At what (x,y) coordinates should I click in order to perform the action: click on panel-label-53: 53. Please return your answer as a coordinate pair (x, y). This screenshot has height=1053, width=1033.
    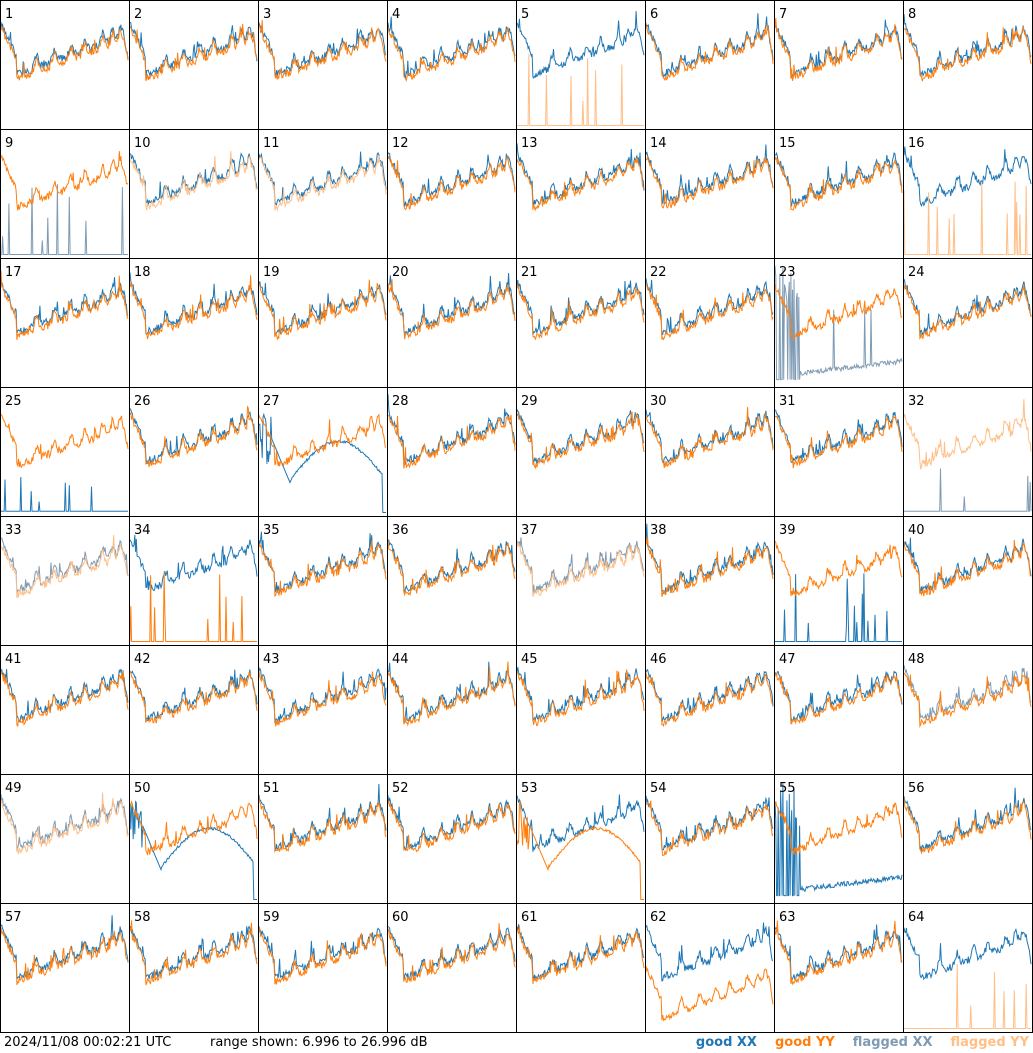
    Looking at the image, I should click on (529, 788).